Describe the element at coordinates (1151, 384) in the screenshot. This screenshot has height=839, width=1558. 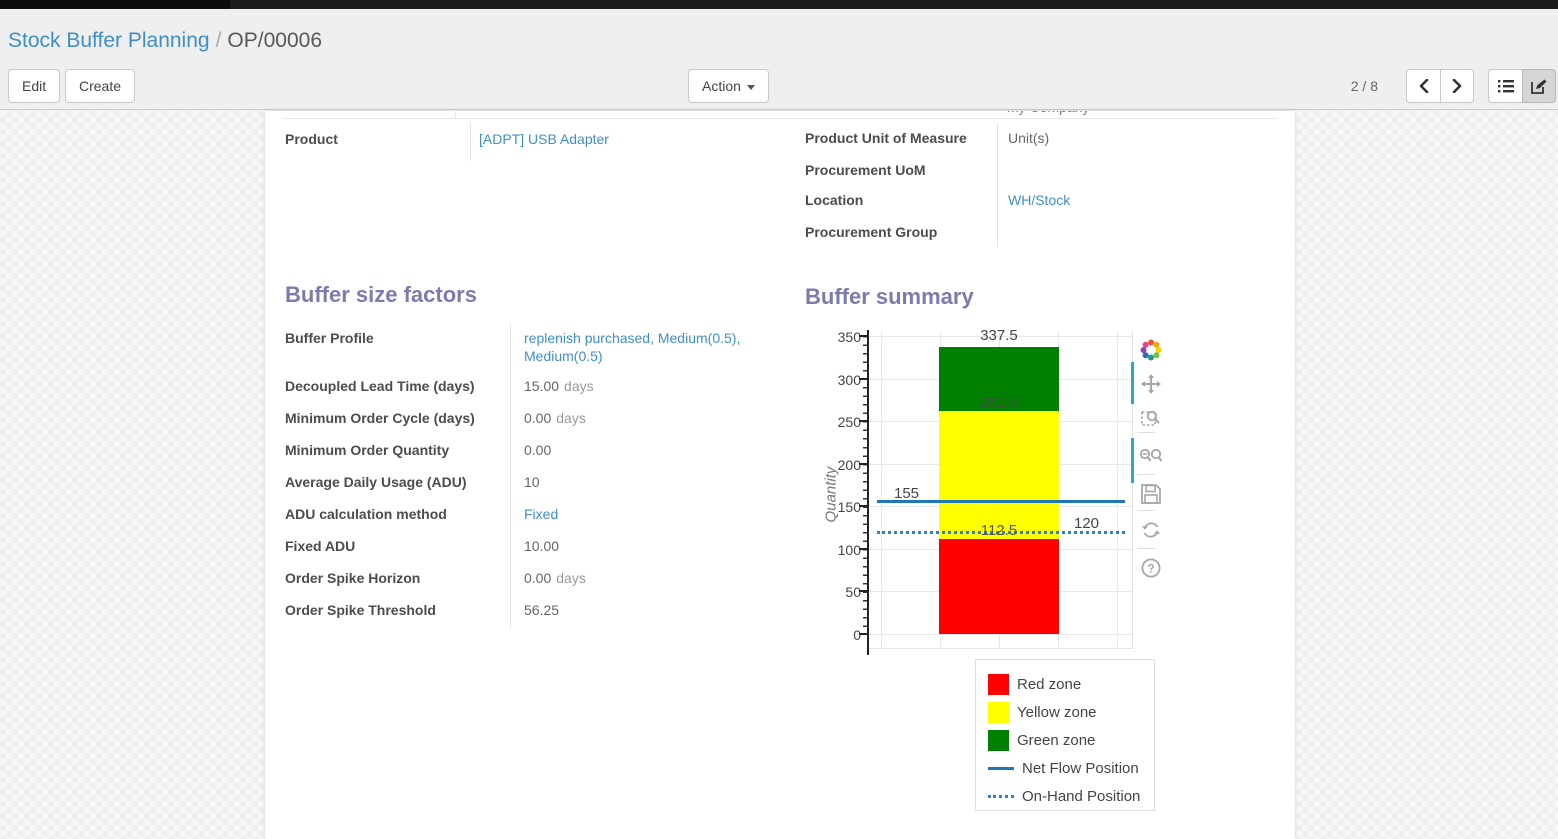
I see `pan-icon` at that location.